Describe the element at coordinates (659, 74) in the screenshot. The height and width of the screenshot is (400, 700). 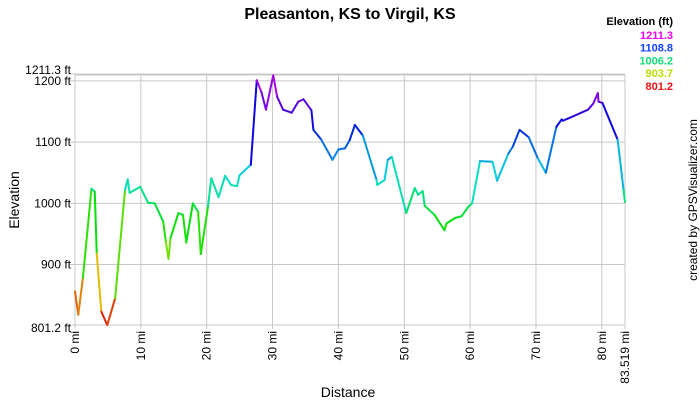
I see `legend-entry: 903.7` at that location.